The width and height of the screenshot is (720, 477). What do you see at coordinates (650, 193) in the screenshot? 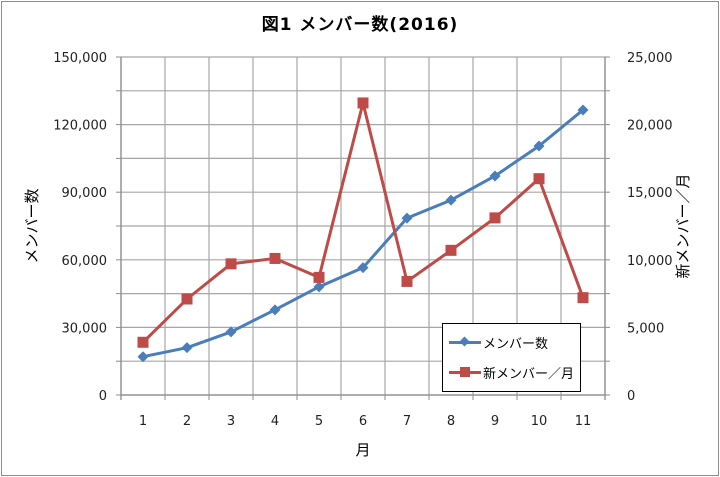
I see `y2-tick-label: 15,000` at bounding box center [650, 193].